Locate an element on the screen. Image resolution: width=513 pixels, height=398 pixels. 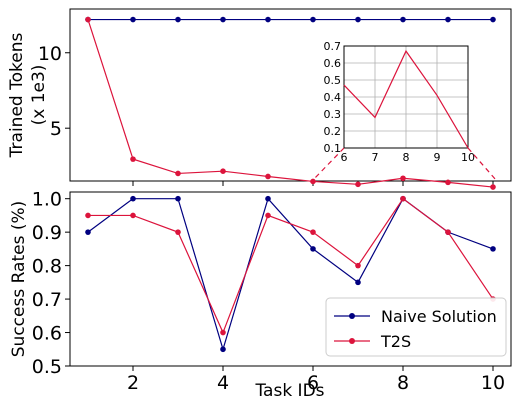
inset-frame is located at coordinates (406, 97).